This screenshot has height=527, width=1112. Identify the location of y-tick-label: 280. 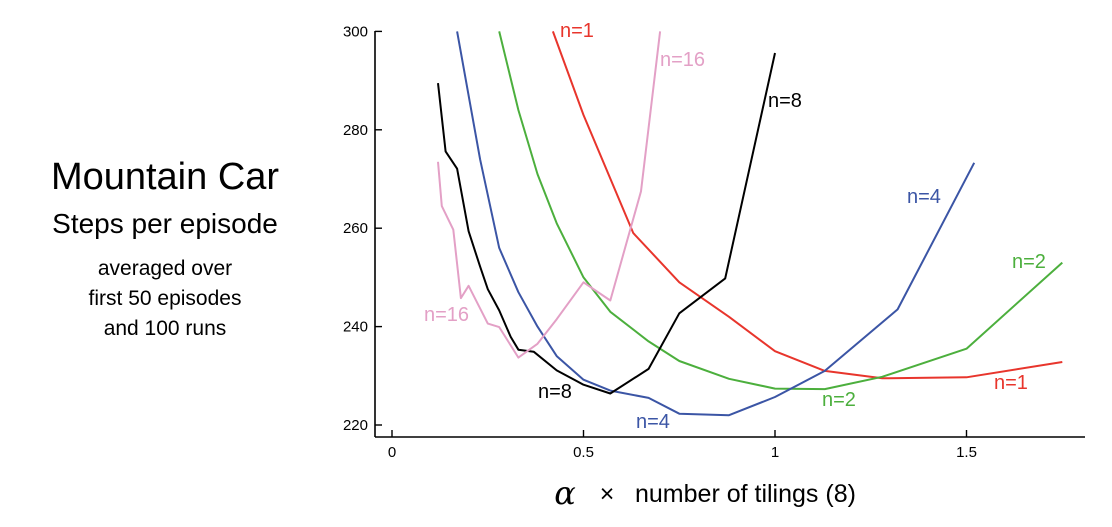
(355, 130).